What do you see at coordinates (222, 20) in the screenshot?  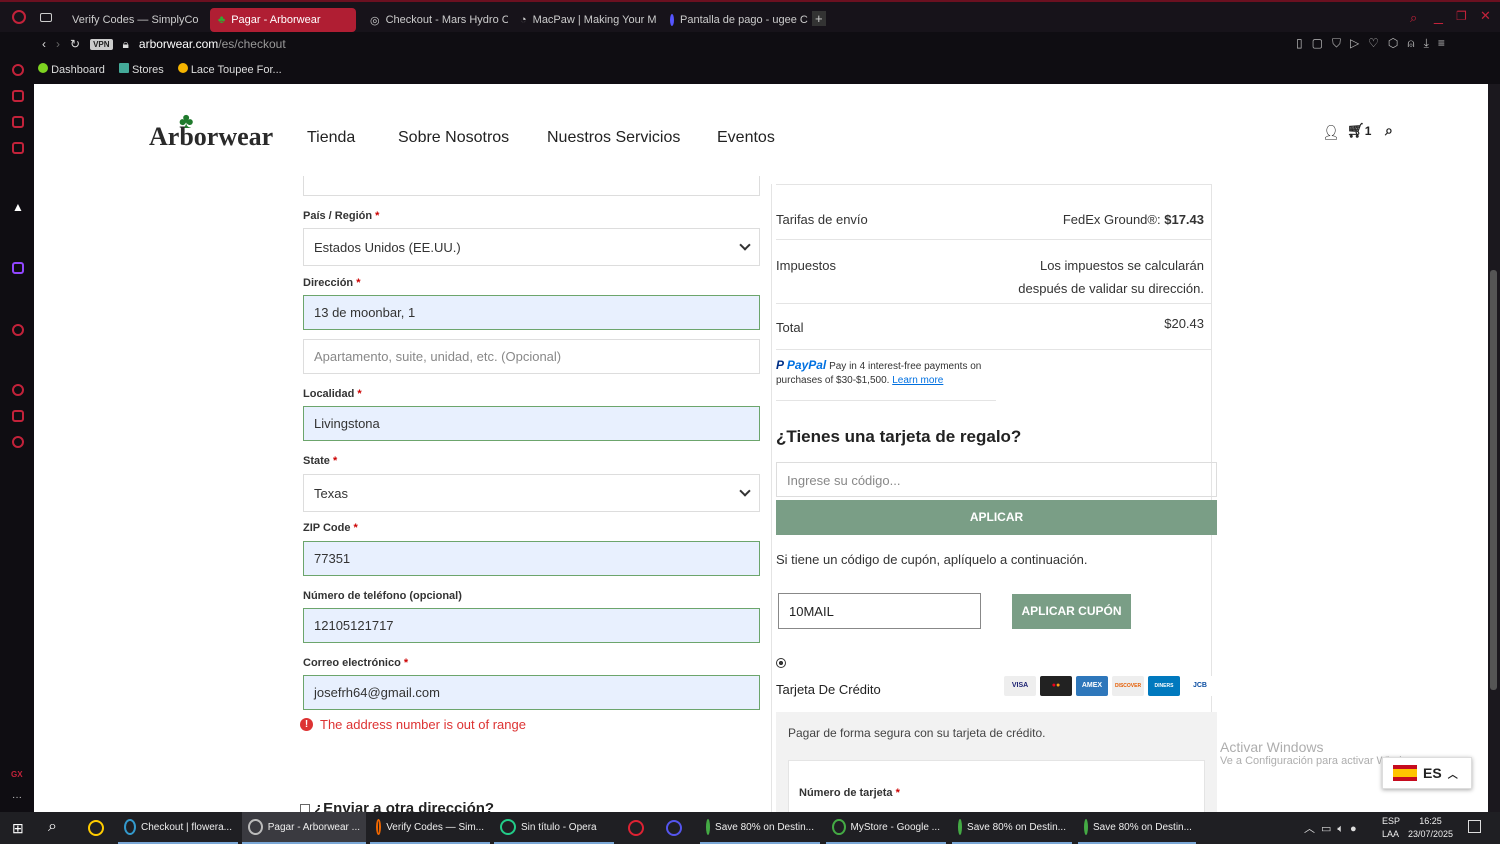 I see `tree-favicon-icon: ♣` at bounding box center [222, 20].